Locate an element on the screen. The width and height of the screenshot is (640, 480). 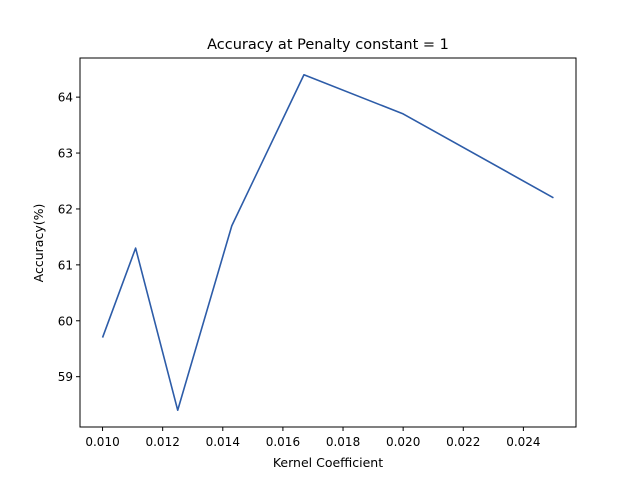
y-tick-label: 60 is located at coordinates (65, 321).